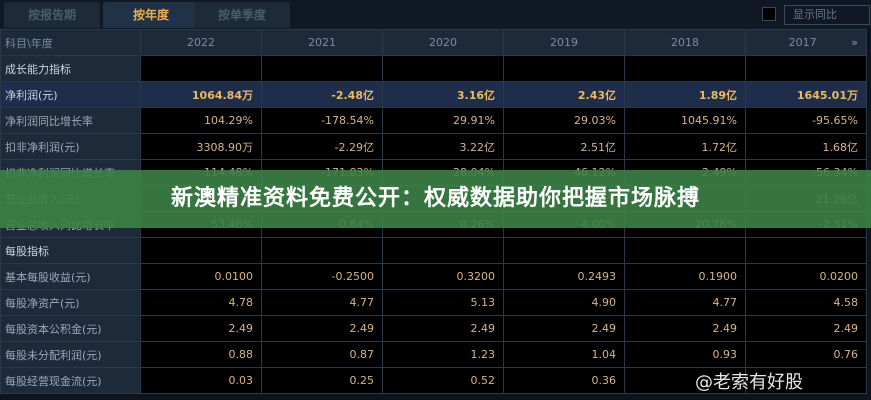 The width and height of the screenshot is (871, 400). I want to click on cell-value: 3.22亿, so click(443, 146).